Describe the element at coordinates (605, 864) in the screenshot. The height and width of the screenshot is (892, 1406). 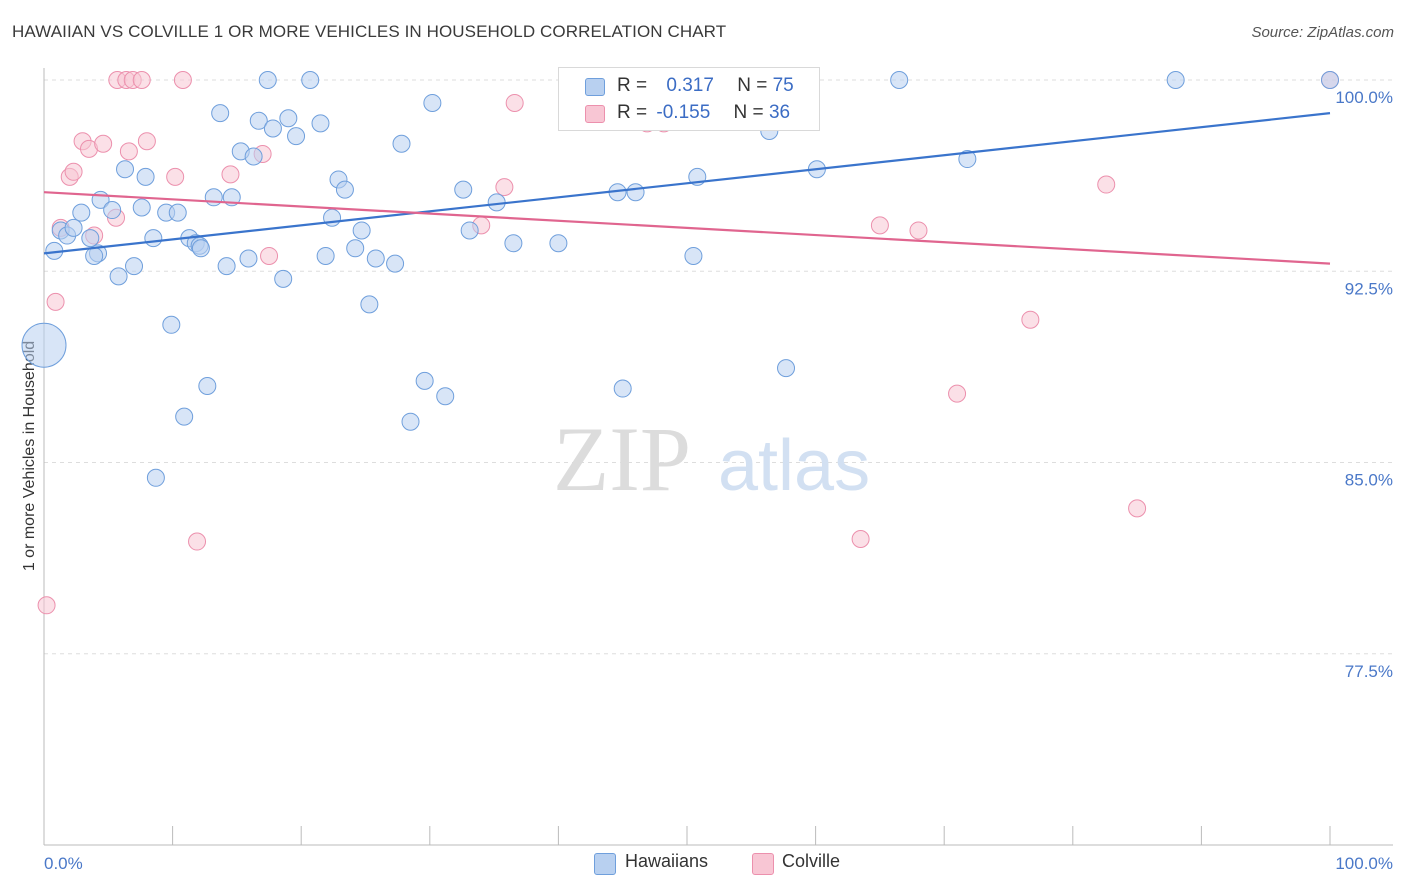
I see `bottom-legend-hawaiians-swatch` at that location.